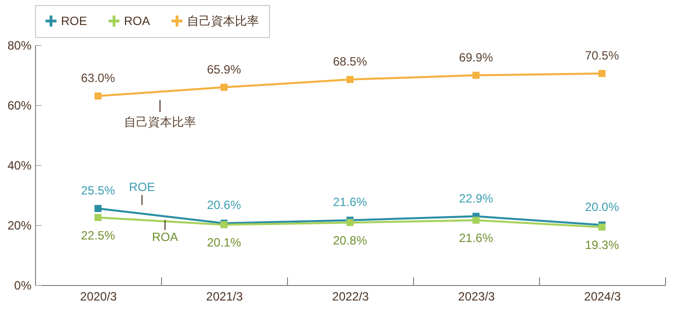  I want to click on legend-label: 自己資本比率, so click(223, 21).